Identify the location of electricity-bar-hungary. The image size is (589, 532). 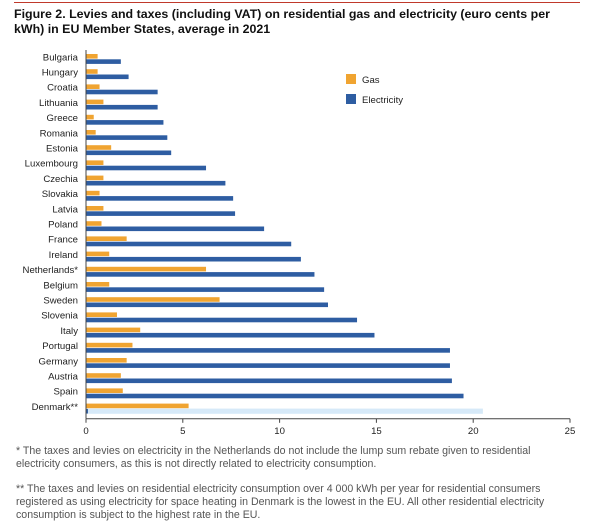
(107, 77).